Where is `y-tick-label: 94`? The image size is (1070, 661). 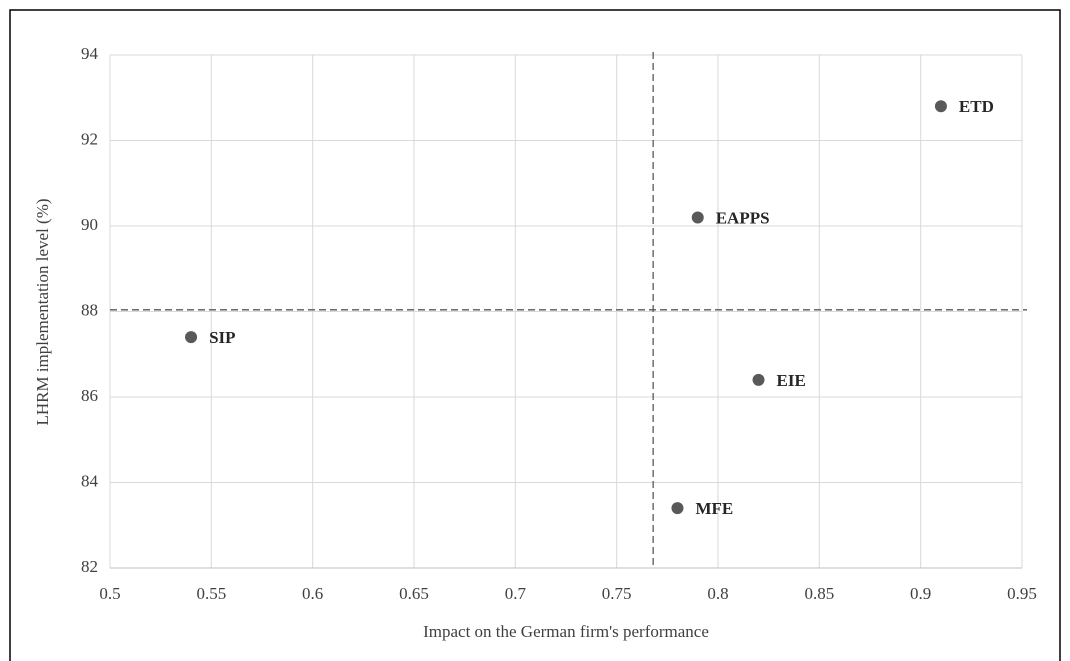 y-tick-label: 94 is located at coordinates (90, 53).